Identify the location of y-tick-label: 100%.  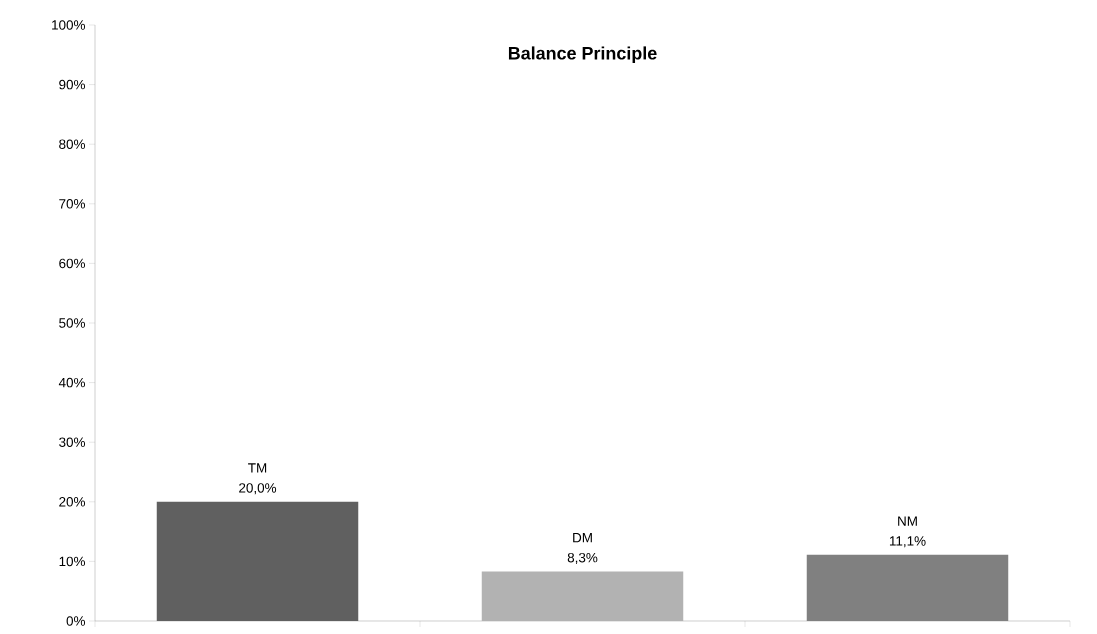
(69, 25).